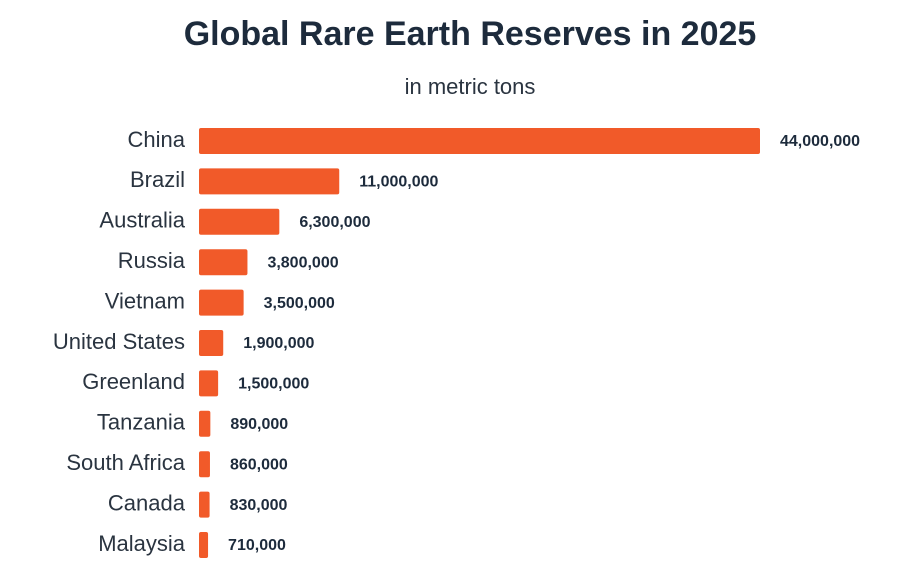 The width and height of the screenshot is (899, 576). Describe the element at coordinates (334, 222) in the screenshot. I see `value-label: 6,300,000` at that location.